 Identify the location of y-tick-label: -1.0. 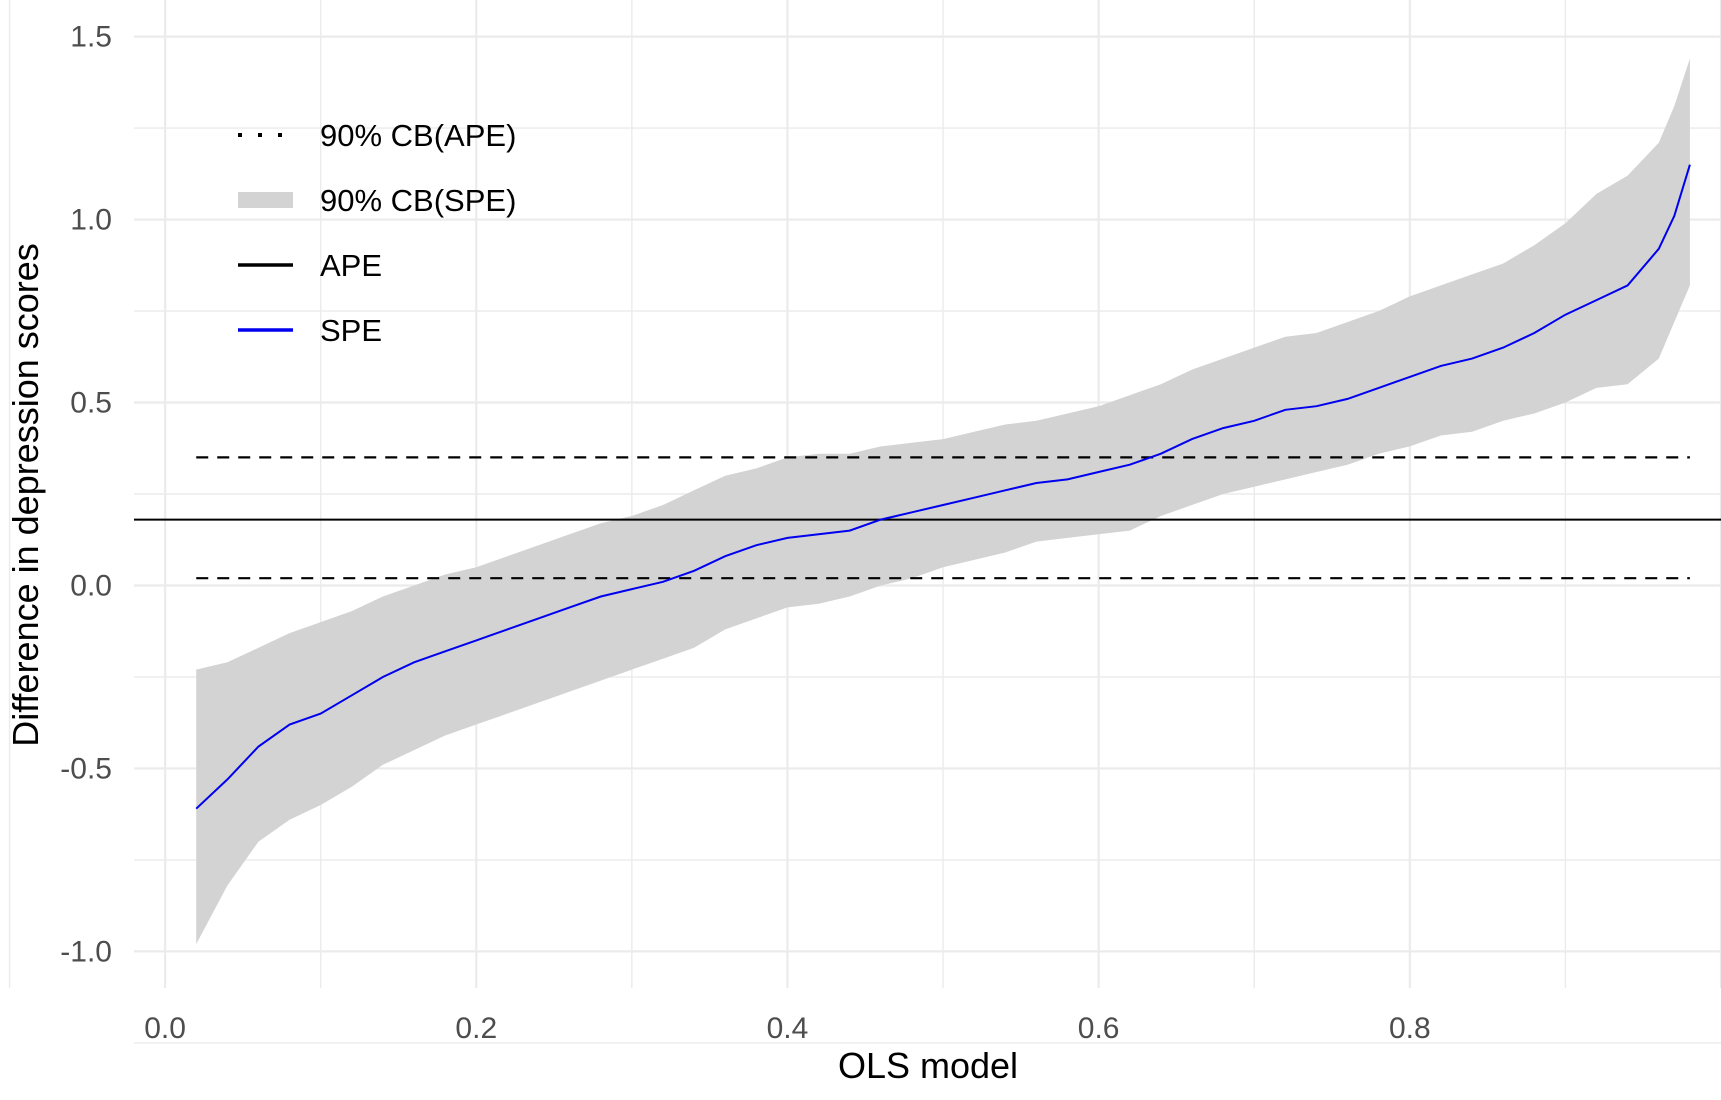
(86, 951).